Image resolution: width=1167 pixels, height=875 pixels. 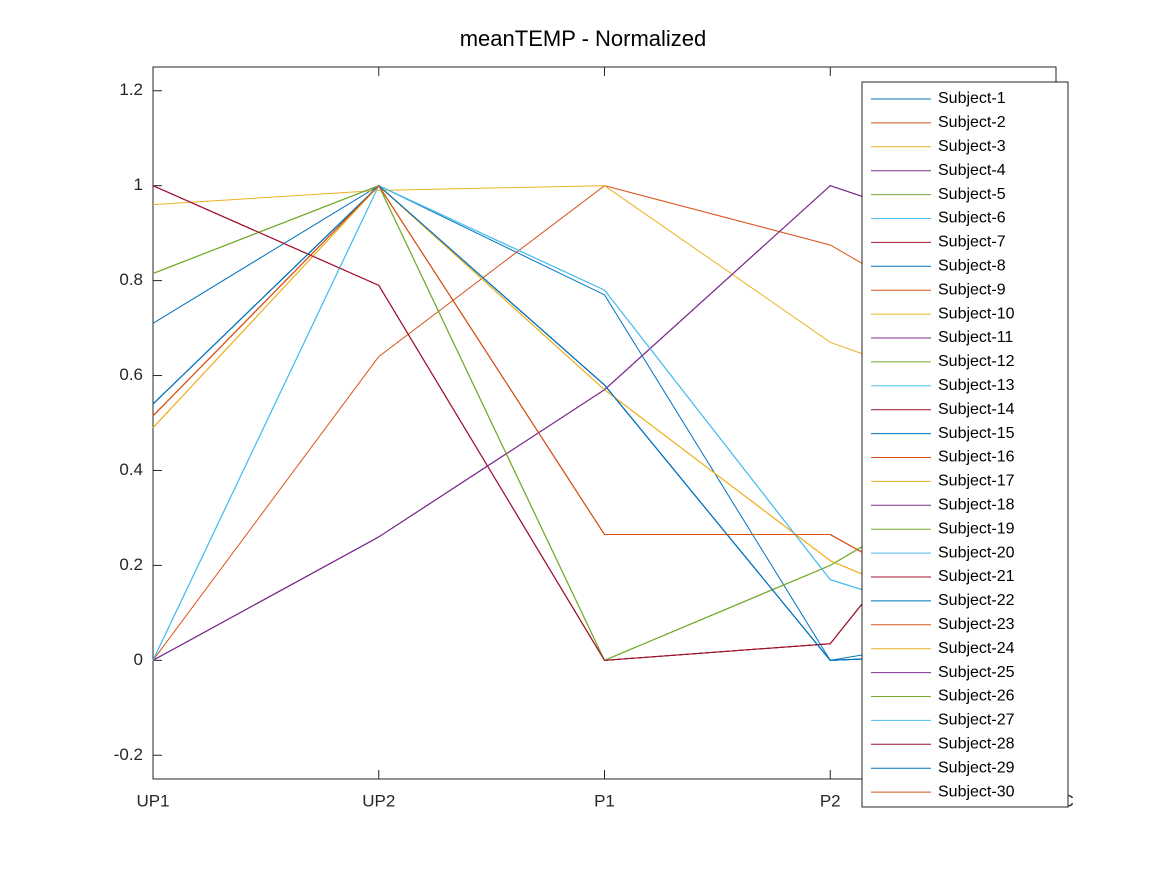 What do you see at coordinates (972, 122) in the screenshot?
I see `legend-label: Subject-2` at bounding box center [972, 122].